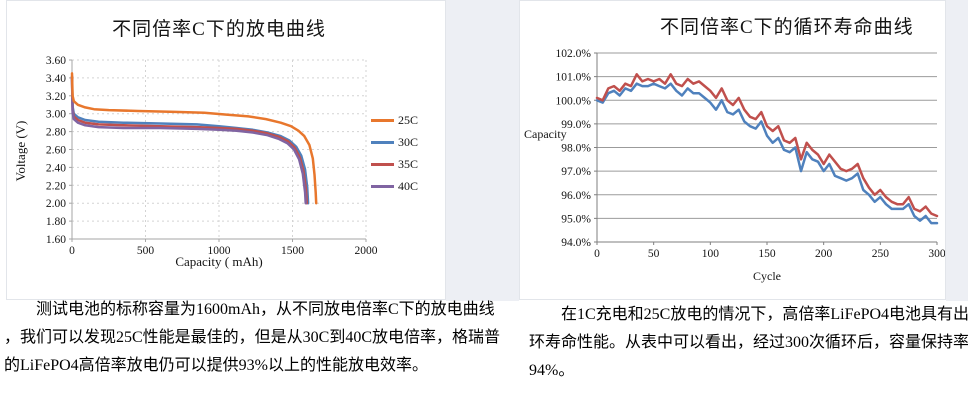 Image resolution: width=968 pixels, height=400 pixels. Describe the element at coordinates (56, 97) in the screenshot. I see `y-tick-label: 3.20` at that location.